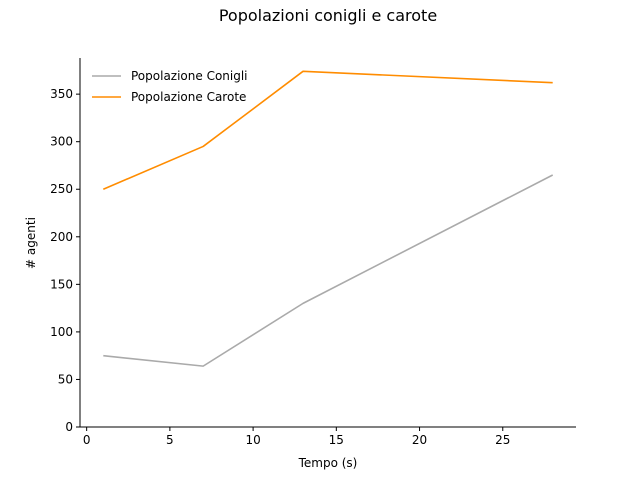 The width and height of the screenshot is (640, 480). What do you see at coordinates (419, 440) in the screenshot?
I see `x-tick-label: 20` at bounding box center [419, 440].